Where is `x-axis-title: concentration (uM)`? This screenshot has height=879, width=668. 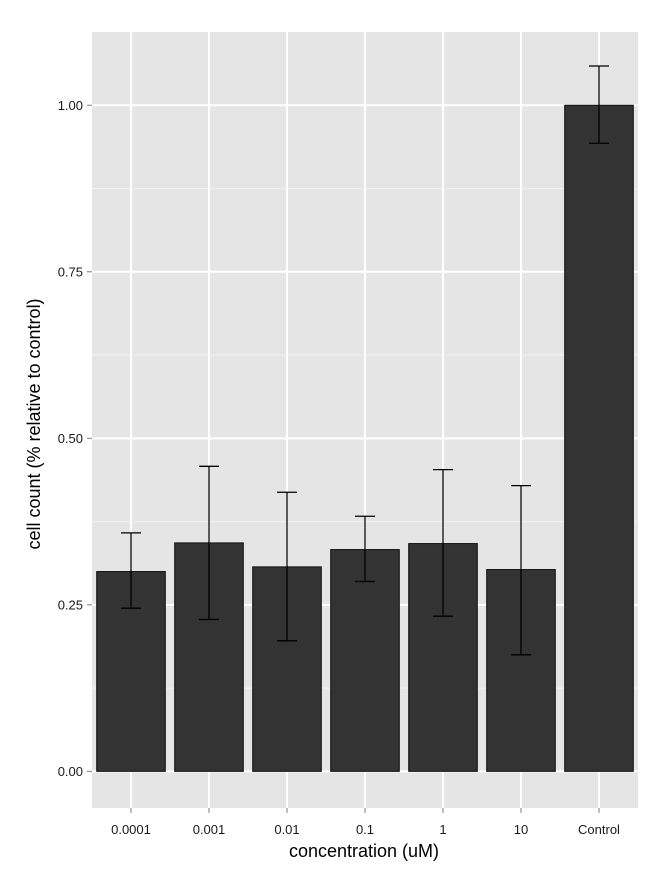 x-axis-title: concentration (uM) is located at coordinates (364, 851).